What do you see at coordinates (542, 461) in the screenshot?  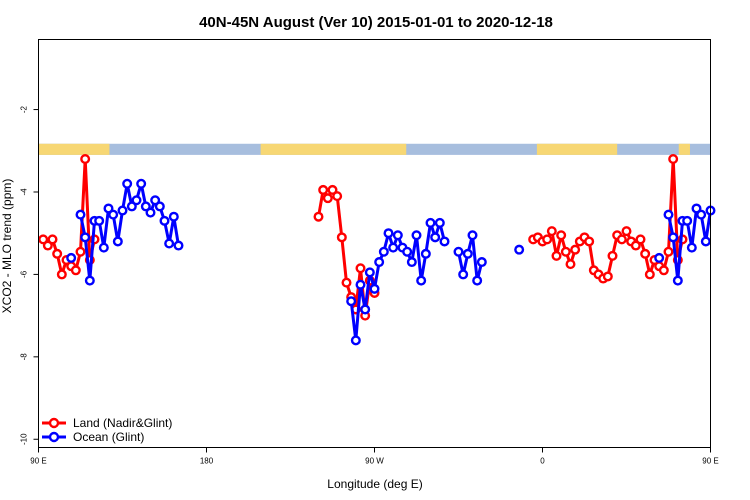 I see `x-tick-label: 0` at bounding box center [542, 461].